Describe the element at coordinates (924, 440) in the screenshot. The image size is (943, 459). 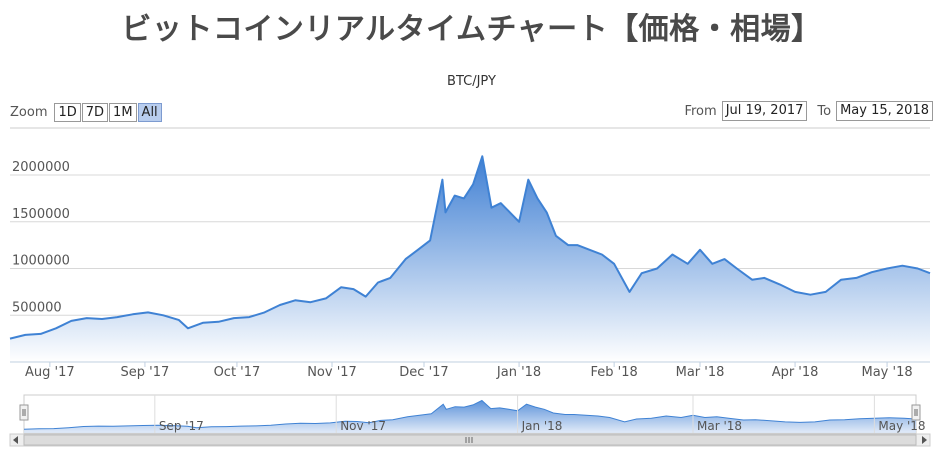
I see `scrollbar-right-arrow-icon` at that location.